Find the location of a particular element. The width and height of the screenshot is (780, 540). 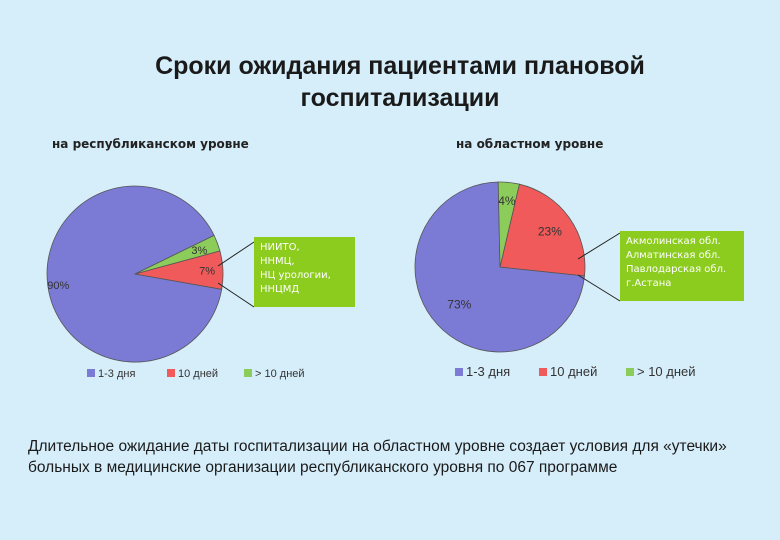

slice-value-label: 3% is located at coordinates (199, 251).